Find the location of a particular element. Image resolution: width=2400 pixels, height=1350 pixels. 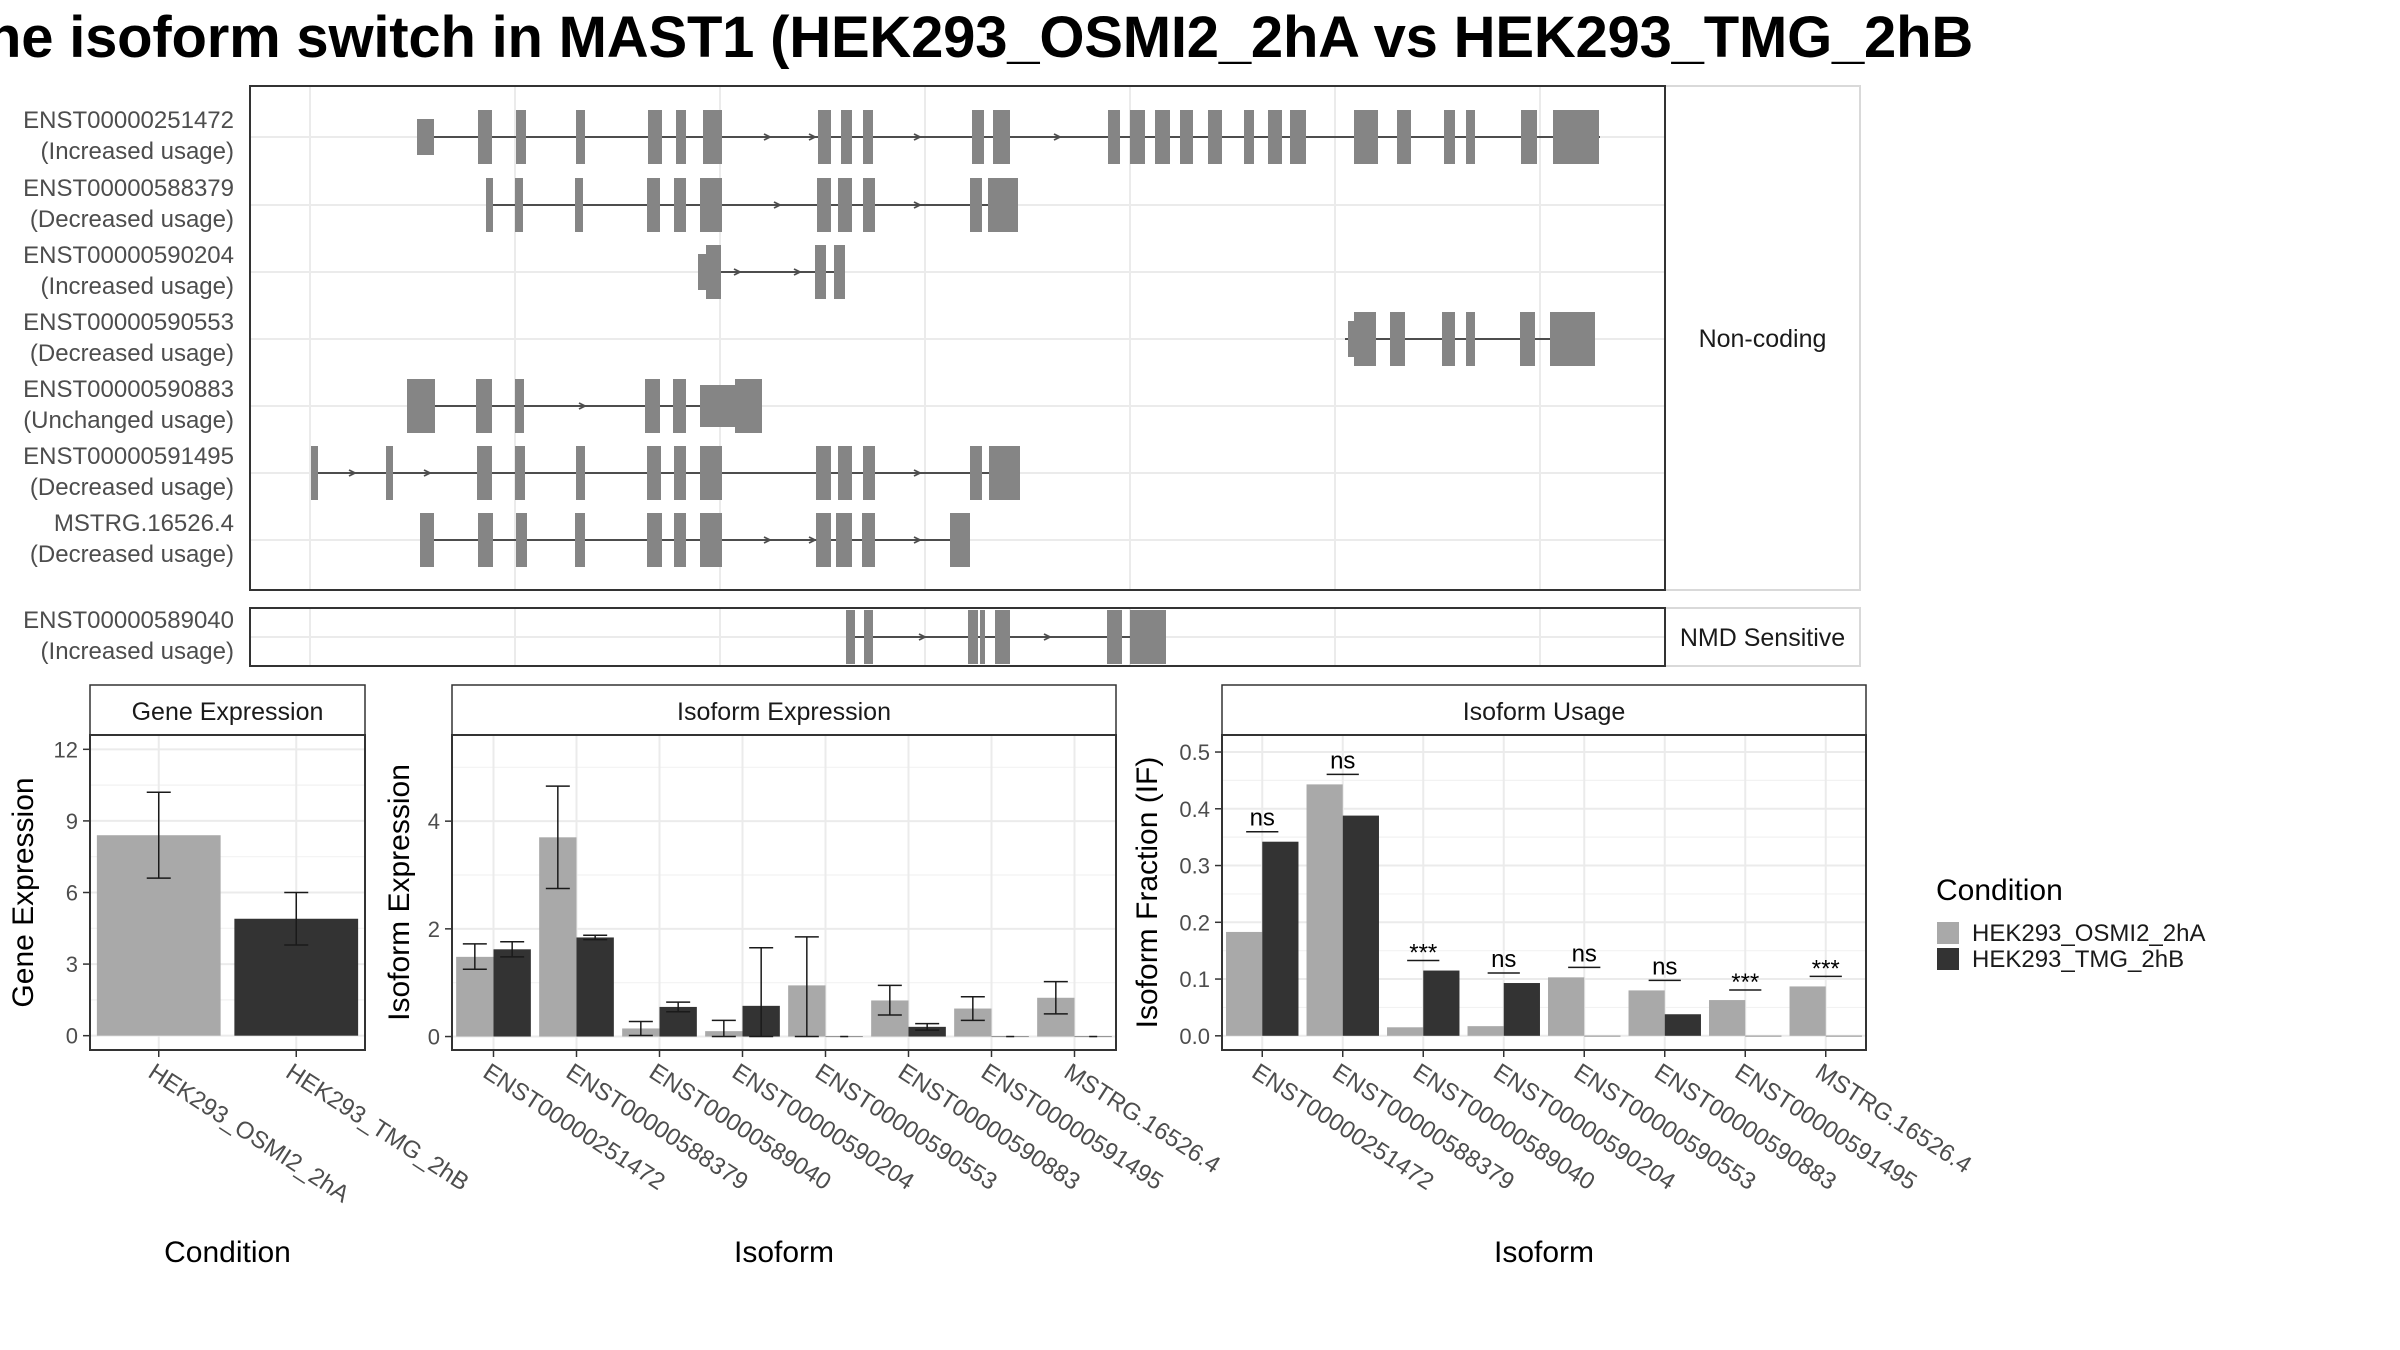

transcript-id-label: ENST00000590883 is located at coordinates (128, 389).